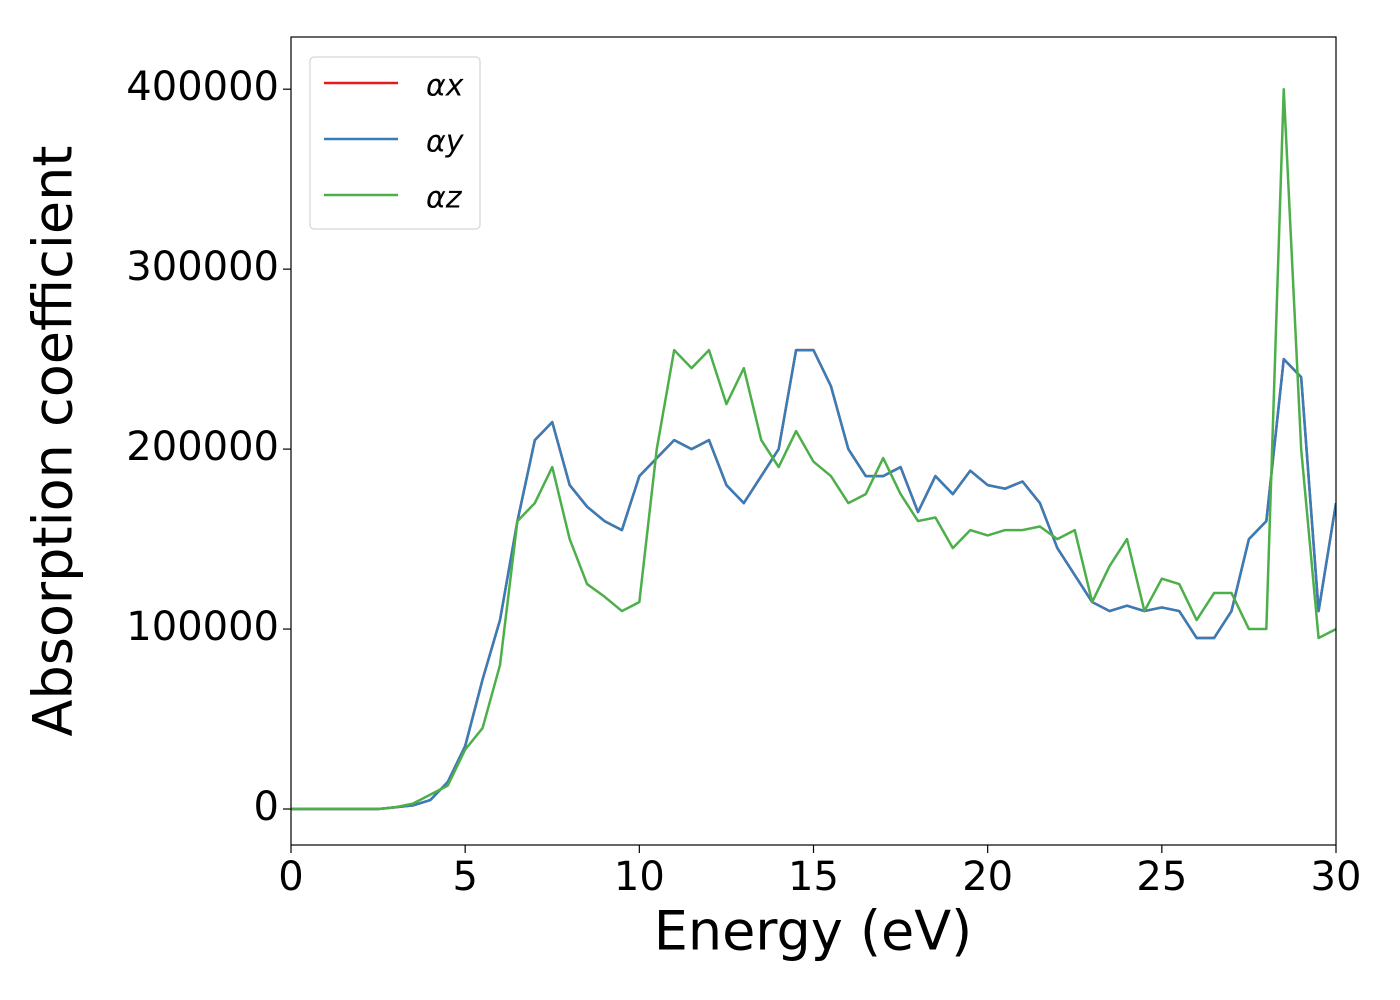 The height and width of the screenshot is (1000, 1400). What do you see at coordinates (444, 198) in the screenshot?
I see `legend-label: αz` at bounding box center [444, 198].